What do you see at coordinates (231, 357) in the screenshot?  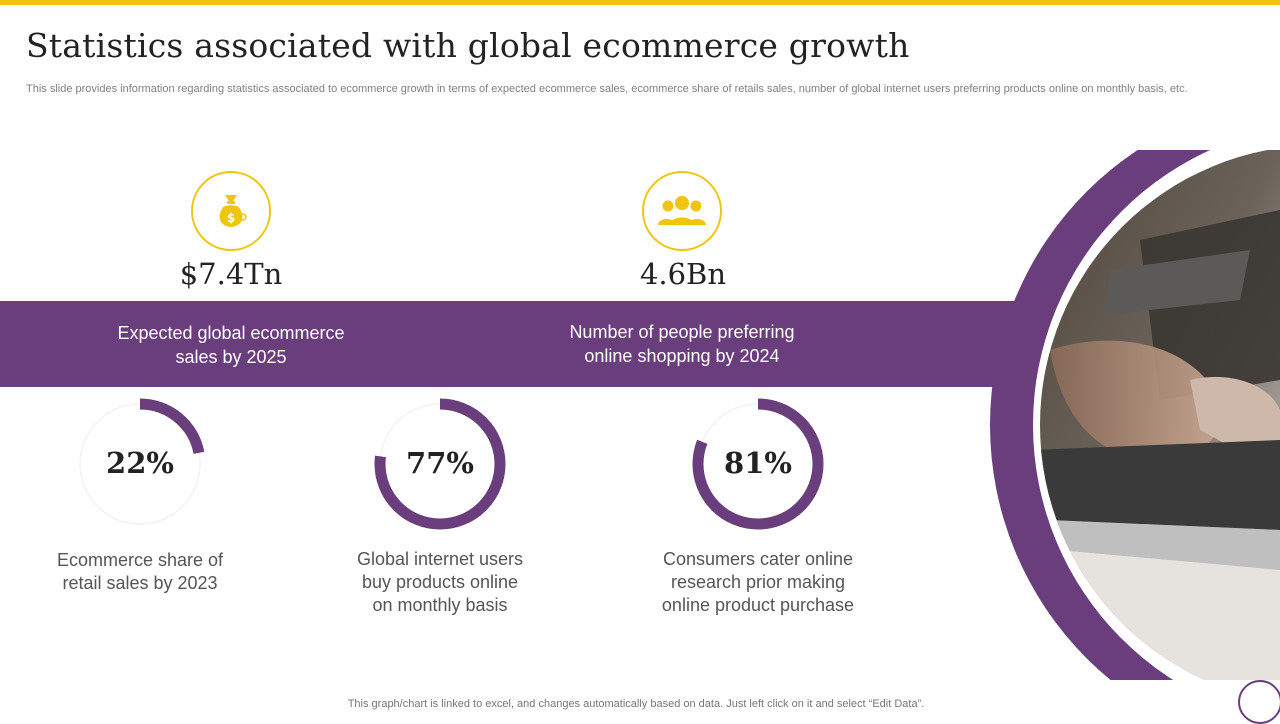 I see `stat-label-sales-line2: sales by 2025` at bounding box center [231, 357].